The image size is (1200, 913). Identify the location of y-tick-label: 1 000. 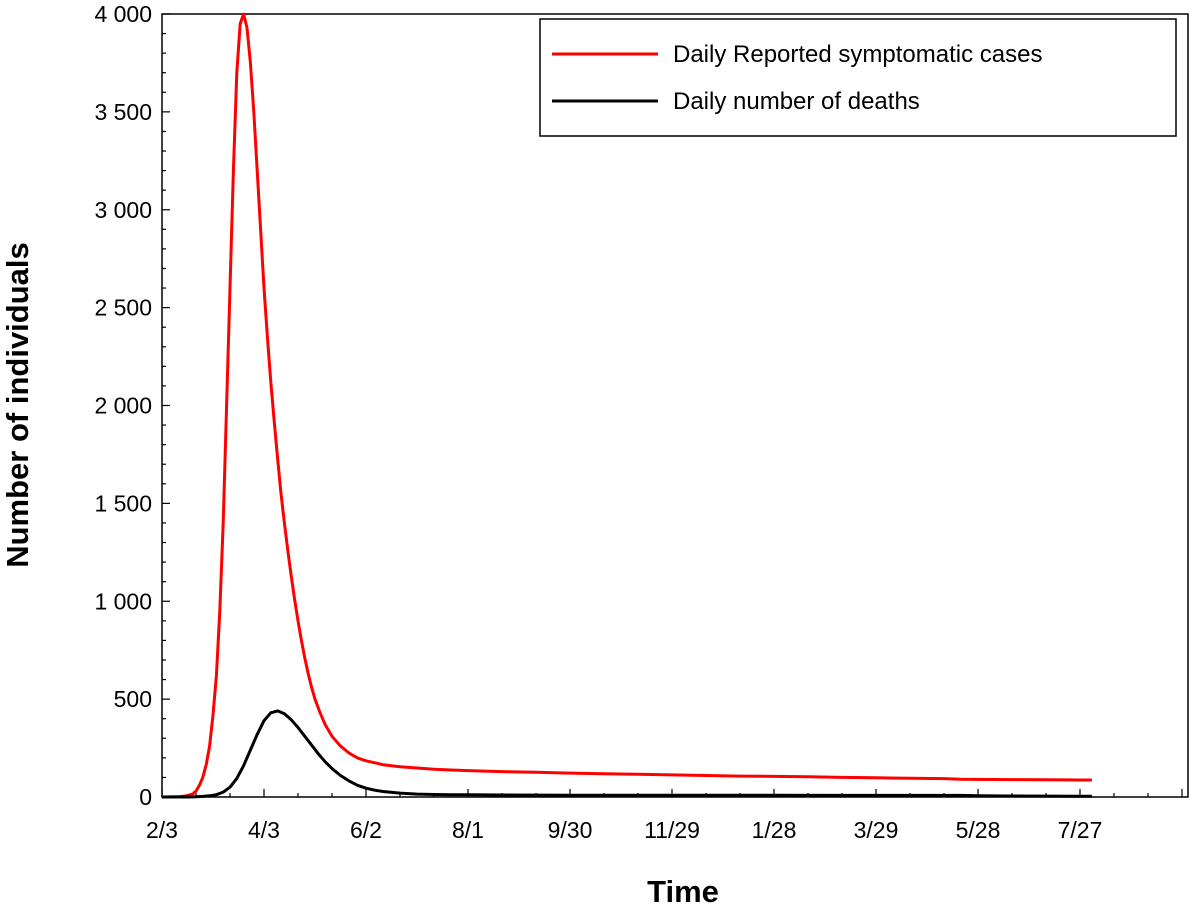
(123, 601).